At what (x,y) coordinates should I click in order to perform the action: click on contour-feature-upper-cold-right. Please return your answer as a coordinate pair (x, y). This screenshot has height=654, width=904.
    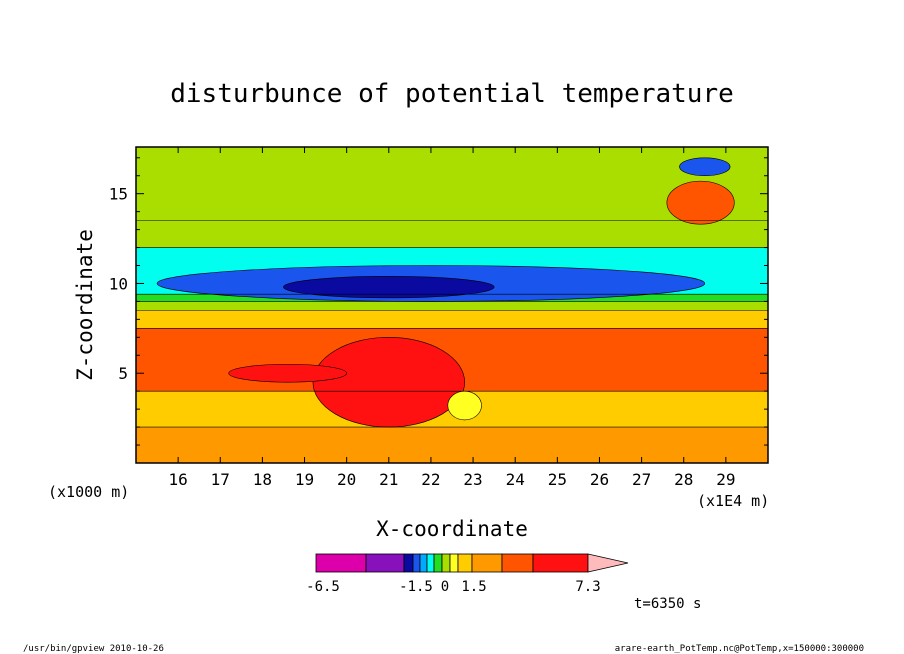
    Looking at the image, I should click on (705, 167).